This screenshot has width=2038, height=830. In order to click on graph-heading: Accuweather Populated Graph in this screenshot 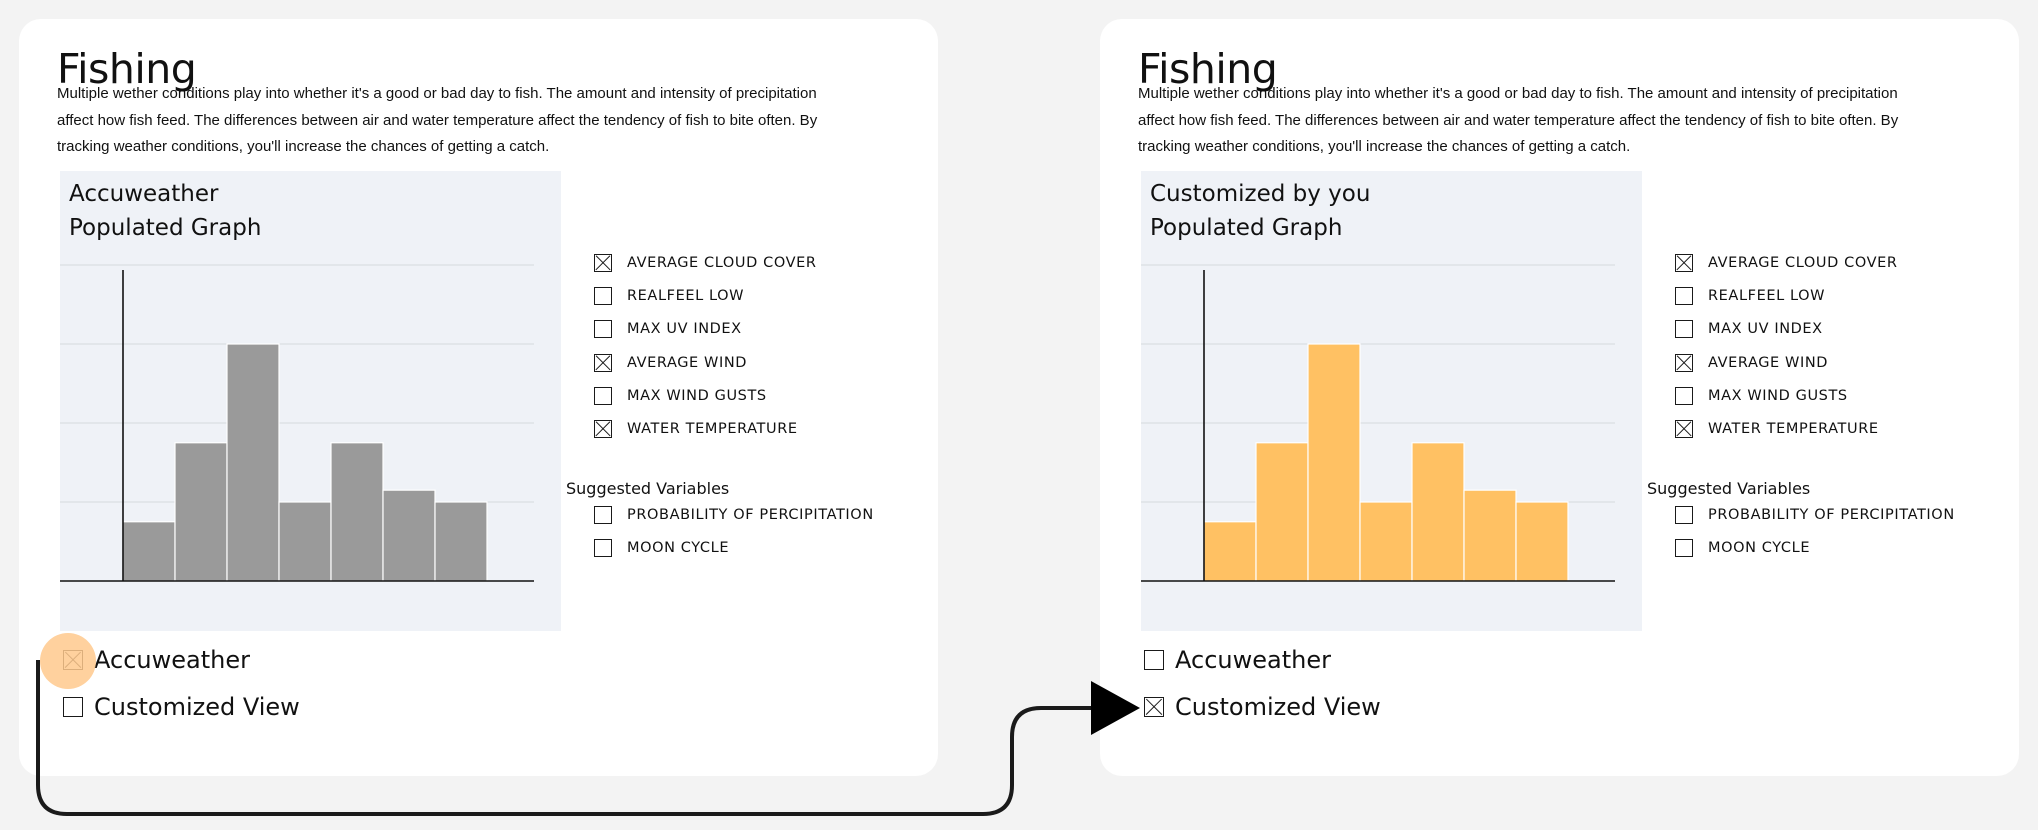, I will do `click(165, 211)`.